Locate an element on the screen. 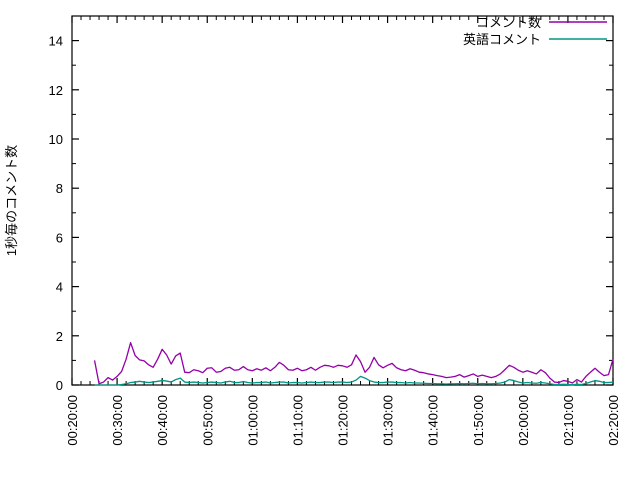 The image size is (640, 480). x-tick-label: 01:40:00 is located at coordinates (433, 420).